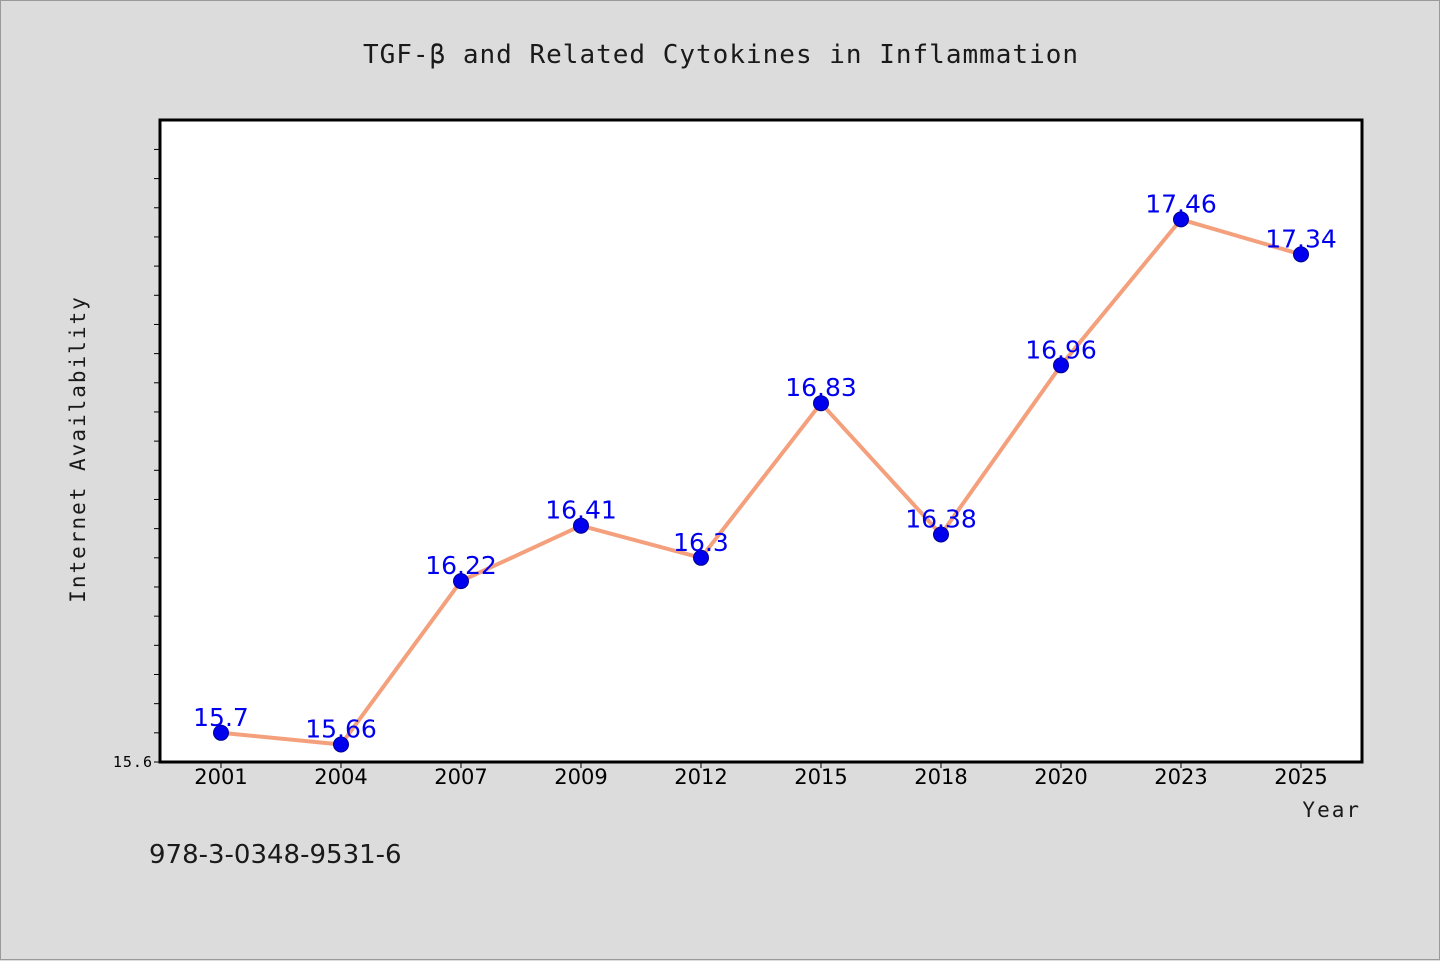  What do you see at coordinates (1060, 777) in the screenshot?
I see `x-tick-label: 2020` at bounding box center [1060, 777].